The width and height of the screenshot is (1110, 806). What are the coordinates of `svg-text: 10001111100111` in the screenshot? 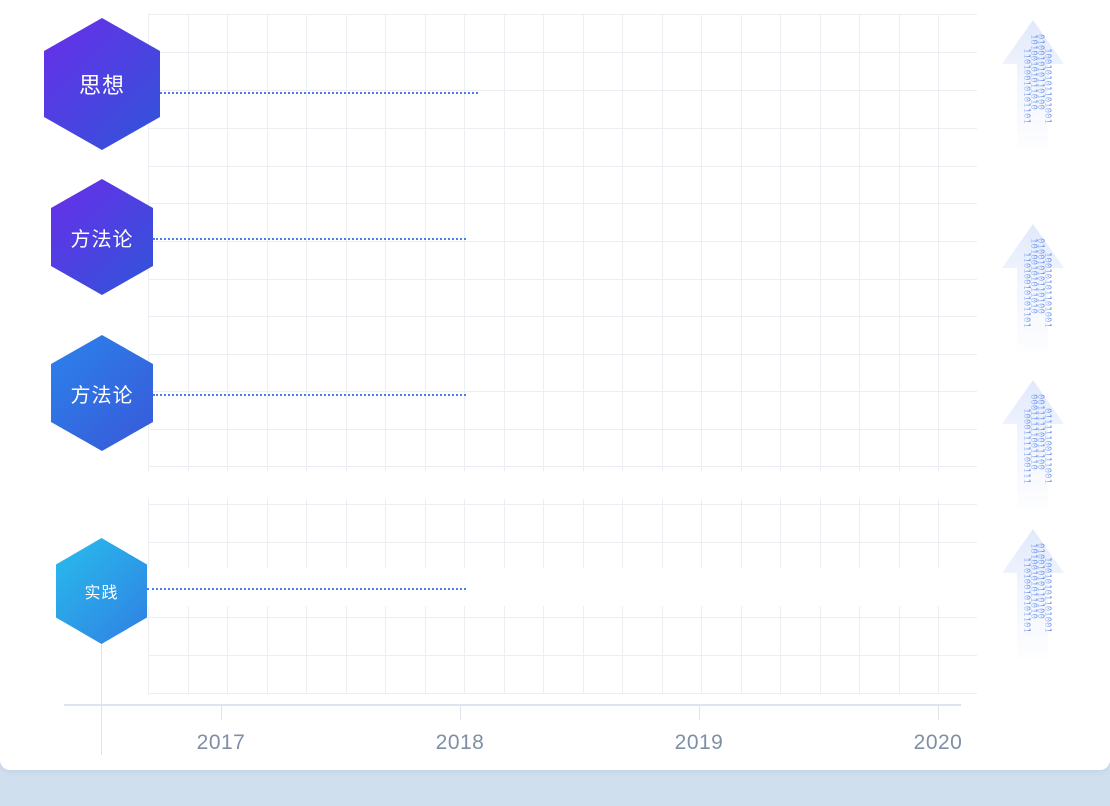 It's located at (1026, 446).